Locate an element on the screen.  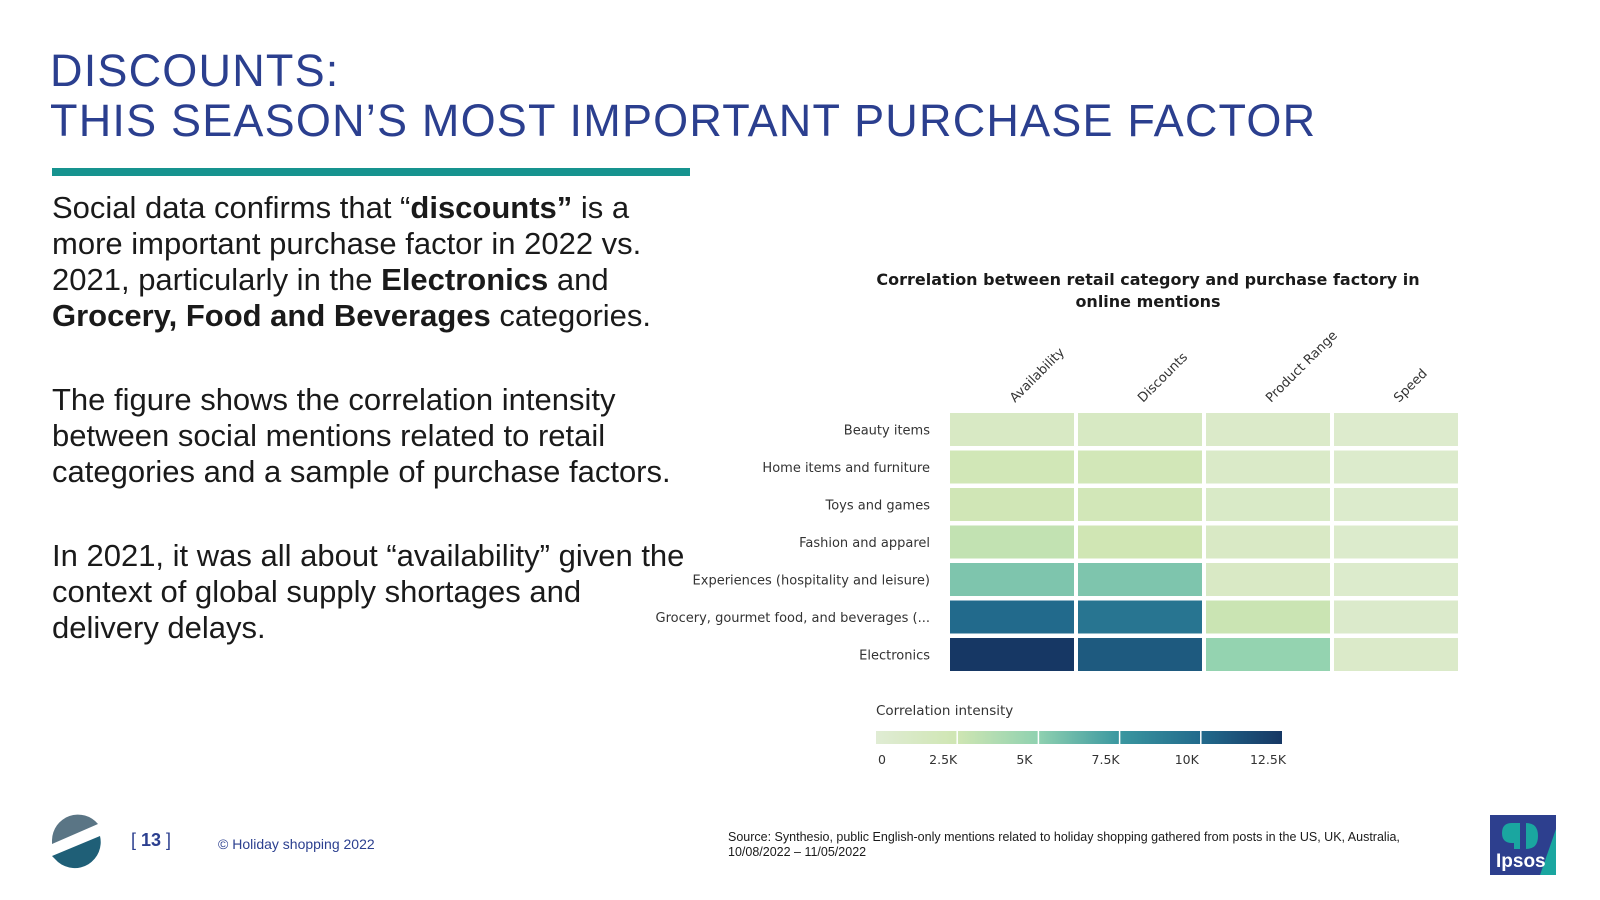
row-label: Toys and games is located at coordinates (877, 506).